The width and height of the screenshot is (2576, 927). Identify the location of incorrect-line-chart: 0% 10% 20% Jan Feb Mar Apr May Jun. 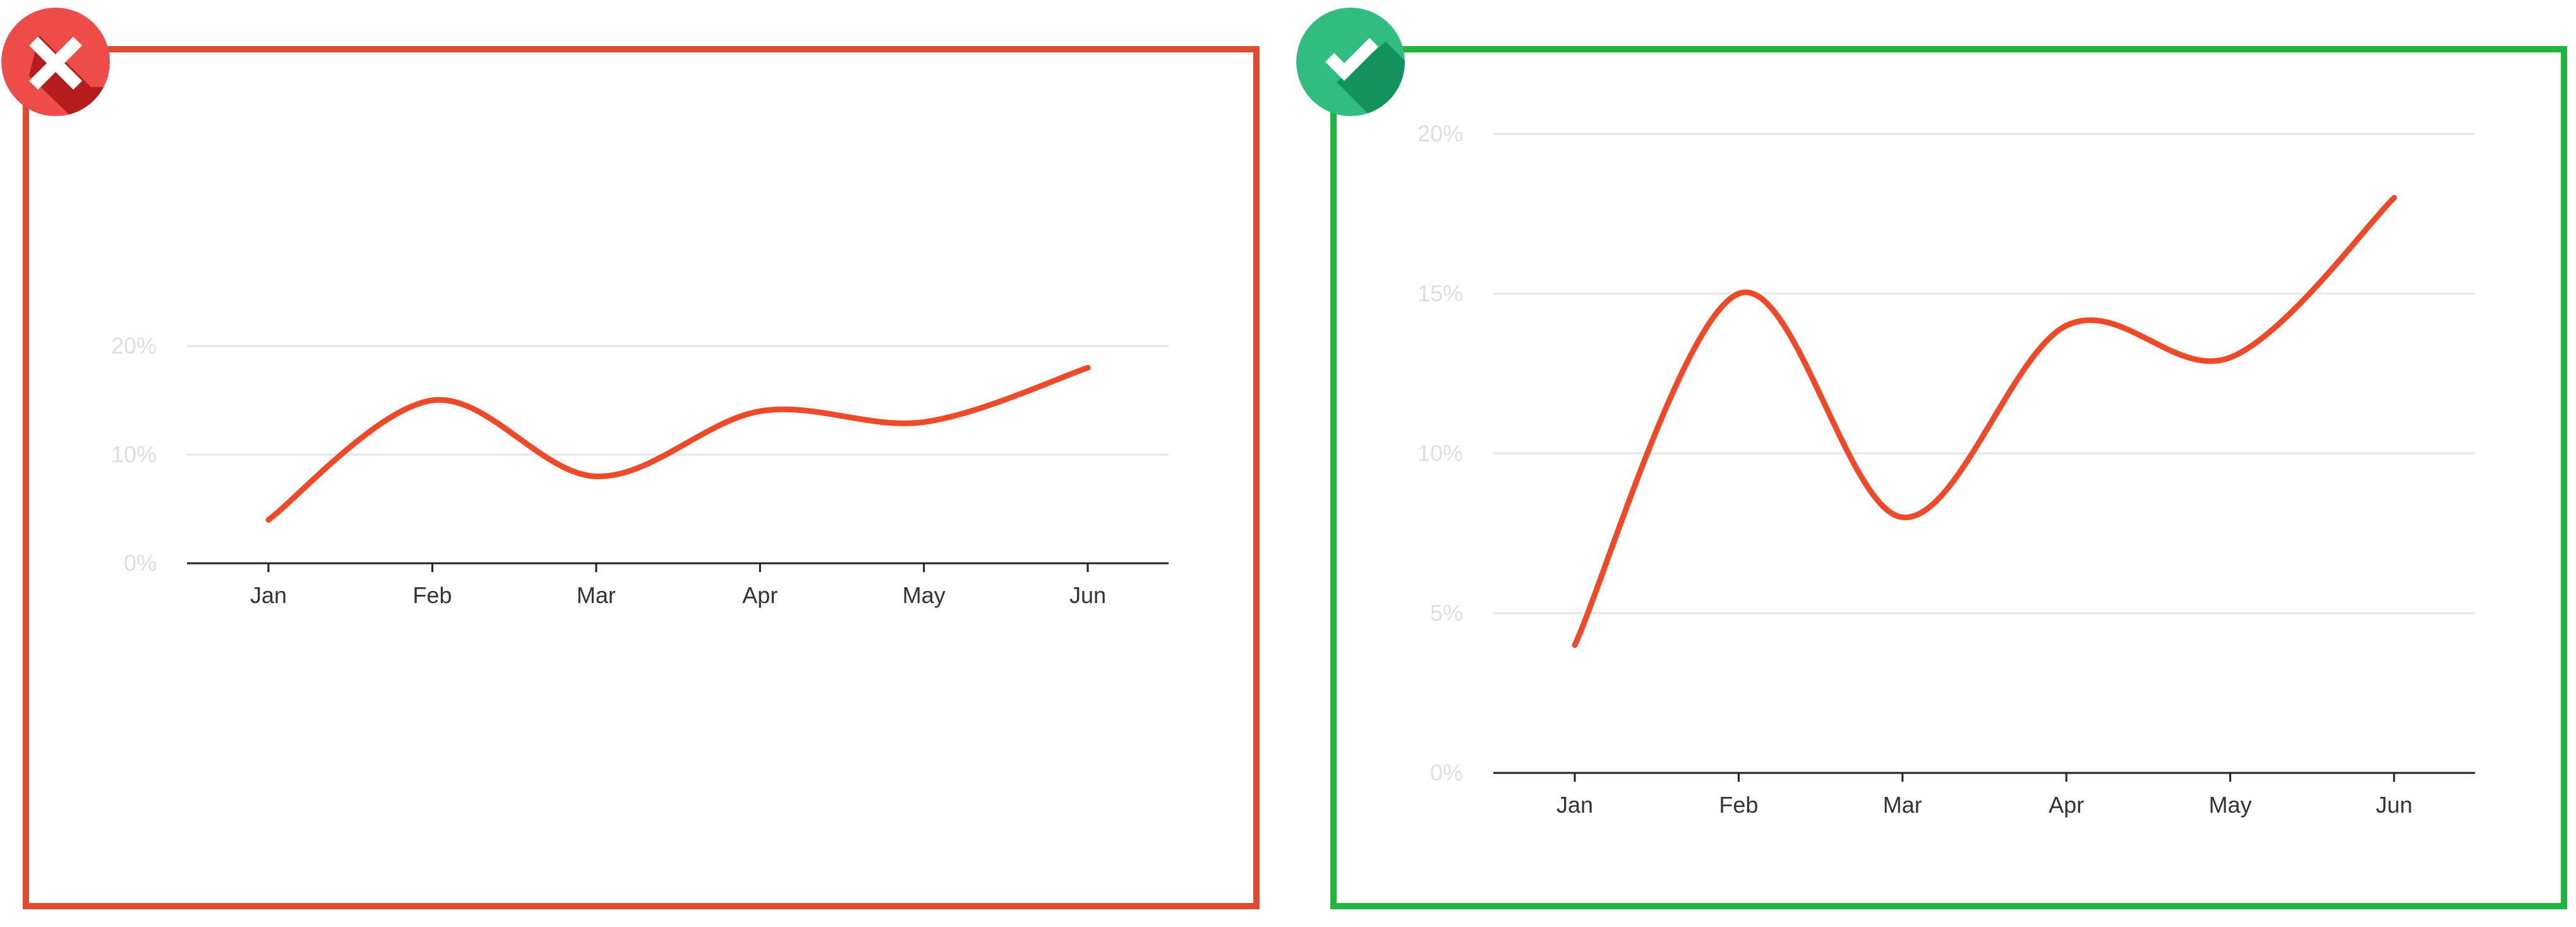
(640, 470).